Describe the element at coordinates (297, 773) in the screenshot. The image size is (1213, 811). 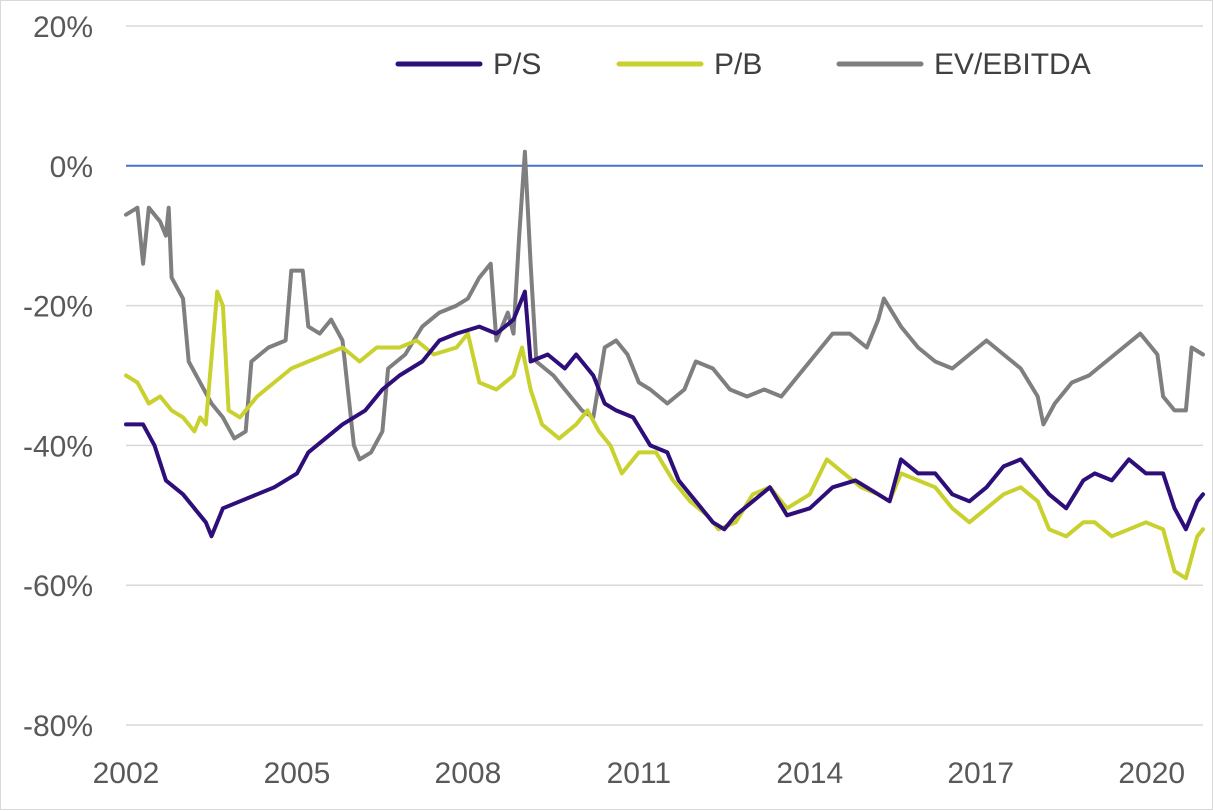
I see `x-tick-label: 2005` at that location.